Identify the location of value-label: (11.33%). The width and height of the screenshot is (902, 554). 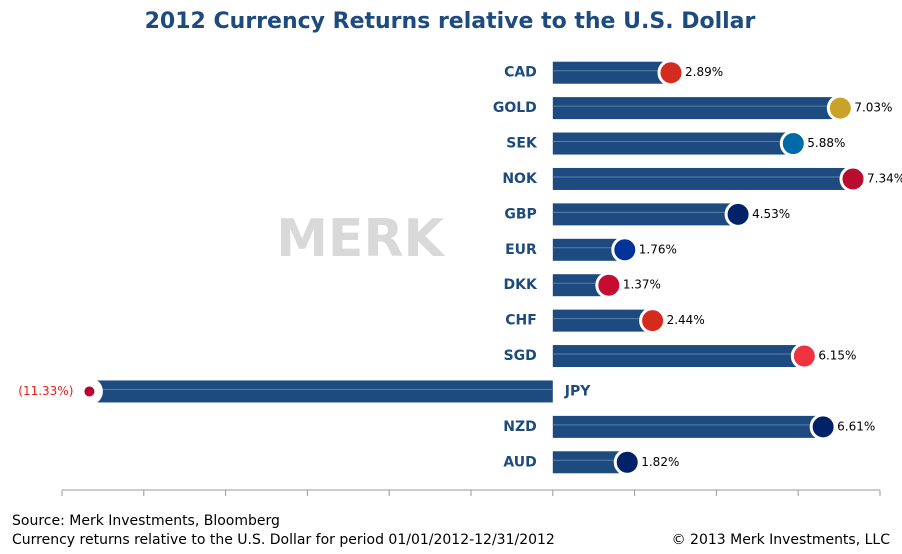
(45, 391).